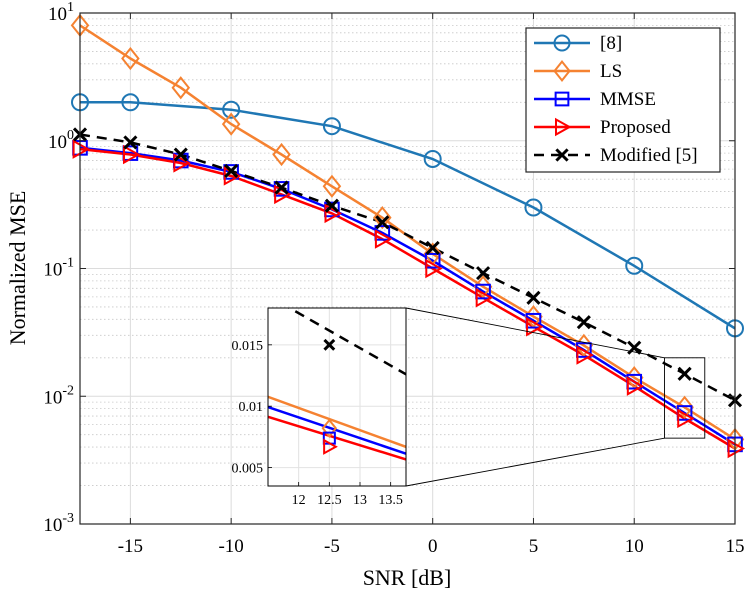  I want to click on x-axis-label: SNR [dB], so click(407, 577).